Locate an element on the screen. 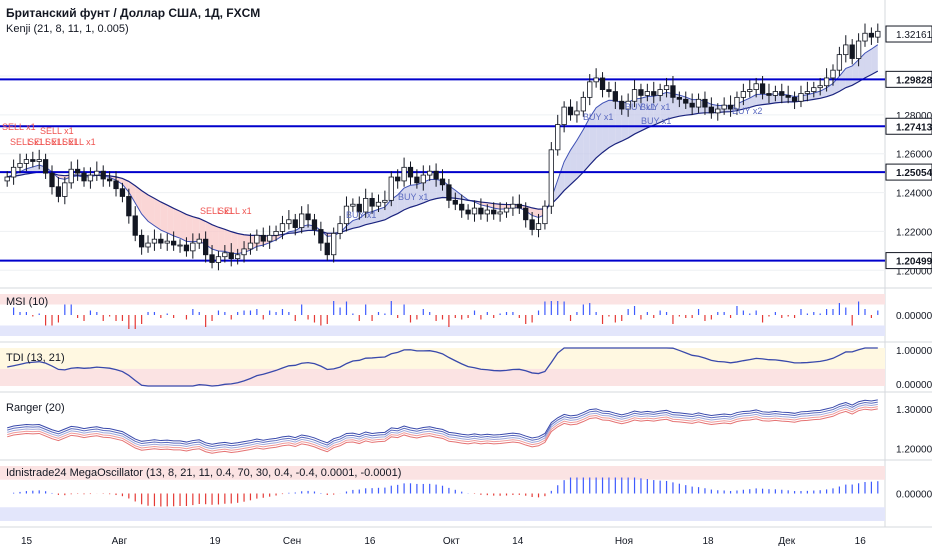  pane-label-tdi: TDI (13, 21) is located at coordinates (35, 358).